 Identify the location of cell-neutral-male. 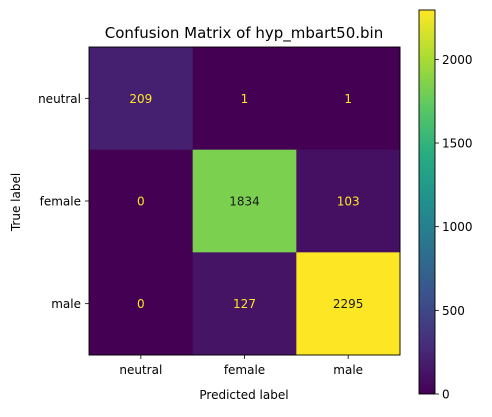
(348, 99).